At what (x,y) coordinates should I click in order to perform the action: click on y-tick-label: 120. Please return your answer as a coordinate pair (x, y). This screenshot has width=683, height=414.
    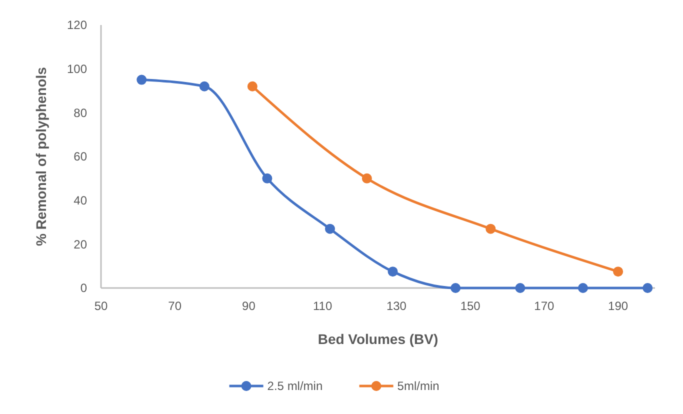
    Looking at the image, I should click on (77, 25).